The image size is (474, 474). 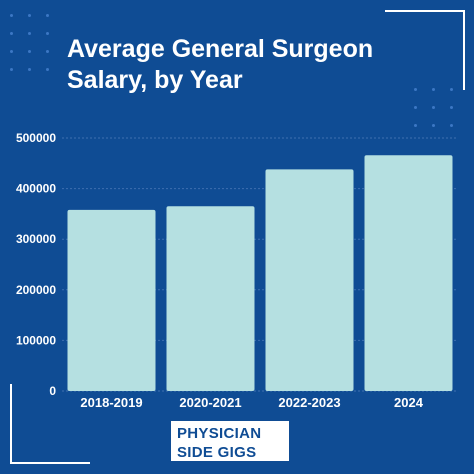 I want to click on brand-logo: PHYSICIAN SIDE GIGS, so click(x=230, y=441).